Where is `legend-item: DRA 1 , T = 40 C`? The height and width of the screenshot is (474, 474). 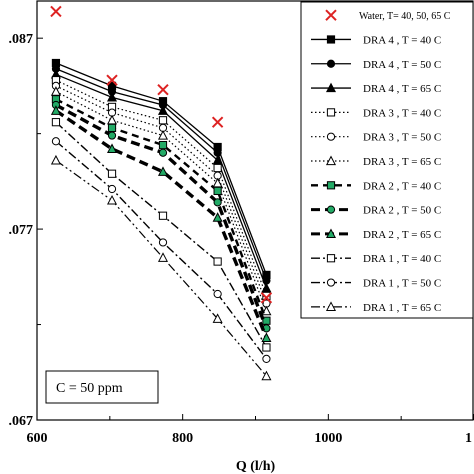
legend-item: DRA 1 , T = 40 C is located at coordinates (376, 259).